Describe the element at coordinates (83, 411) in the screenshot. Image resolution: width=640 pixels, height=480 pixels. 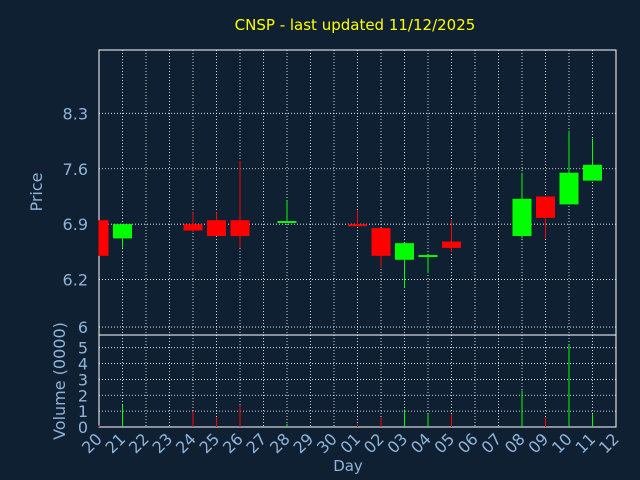
I see `volume-tick-label: 1` at that location.